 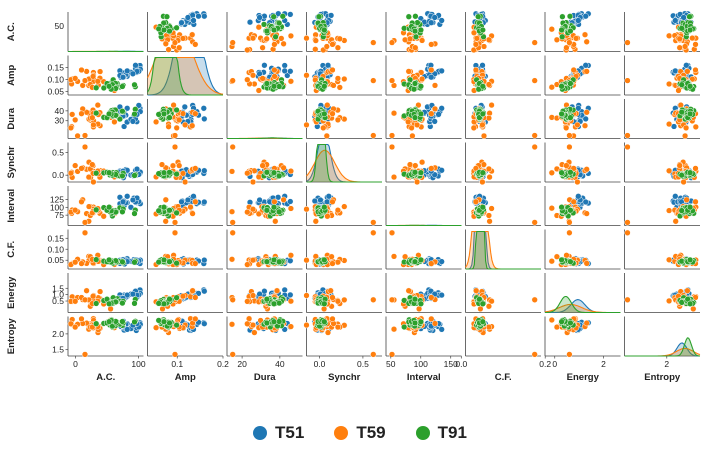 I want to click on y-tick-label: 0.15, so click(x=55, y=67).